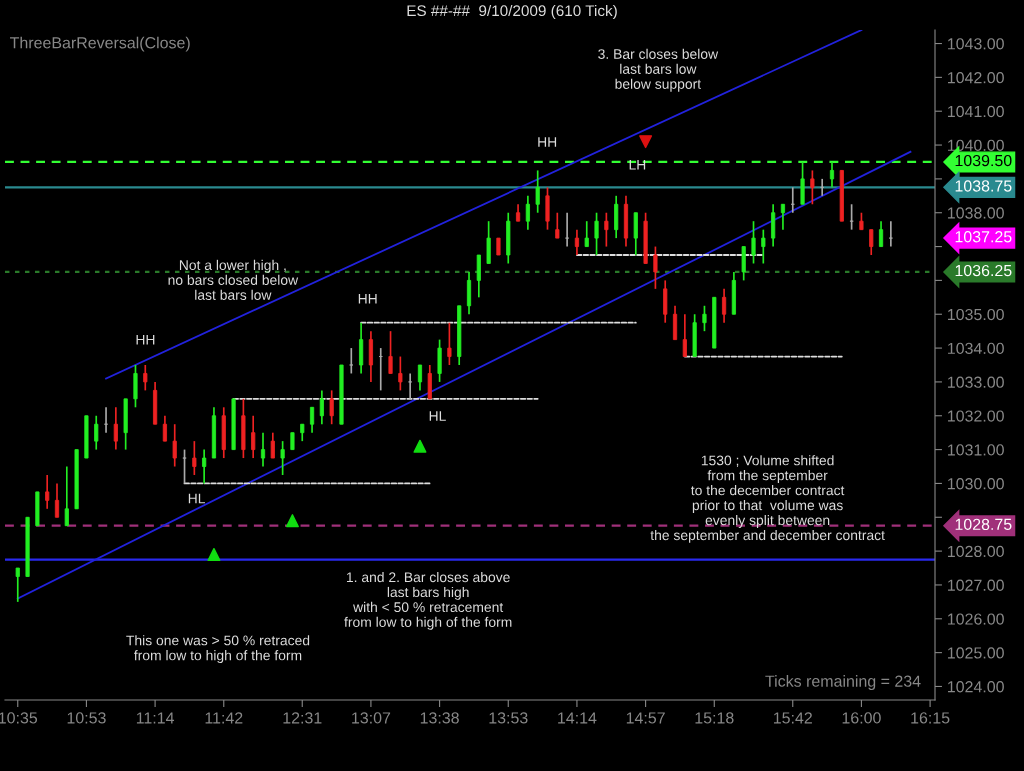  I want to click on ref-line-label: 1039.50, so click(983, 160).